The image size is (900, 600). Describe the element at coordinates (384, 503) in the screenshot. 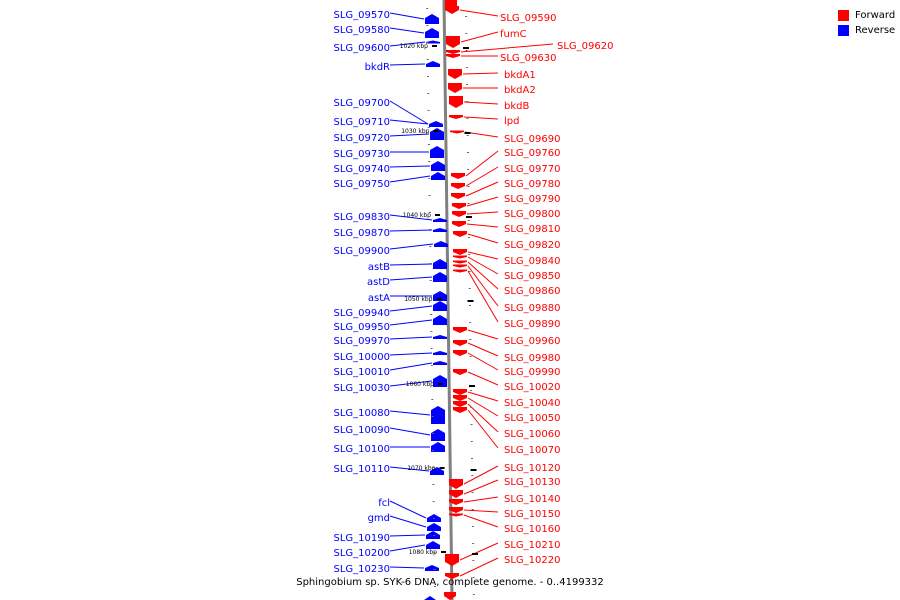

I see `gene-label-fcl: fcl` at that location.